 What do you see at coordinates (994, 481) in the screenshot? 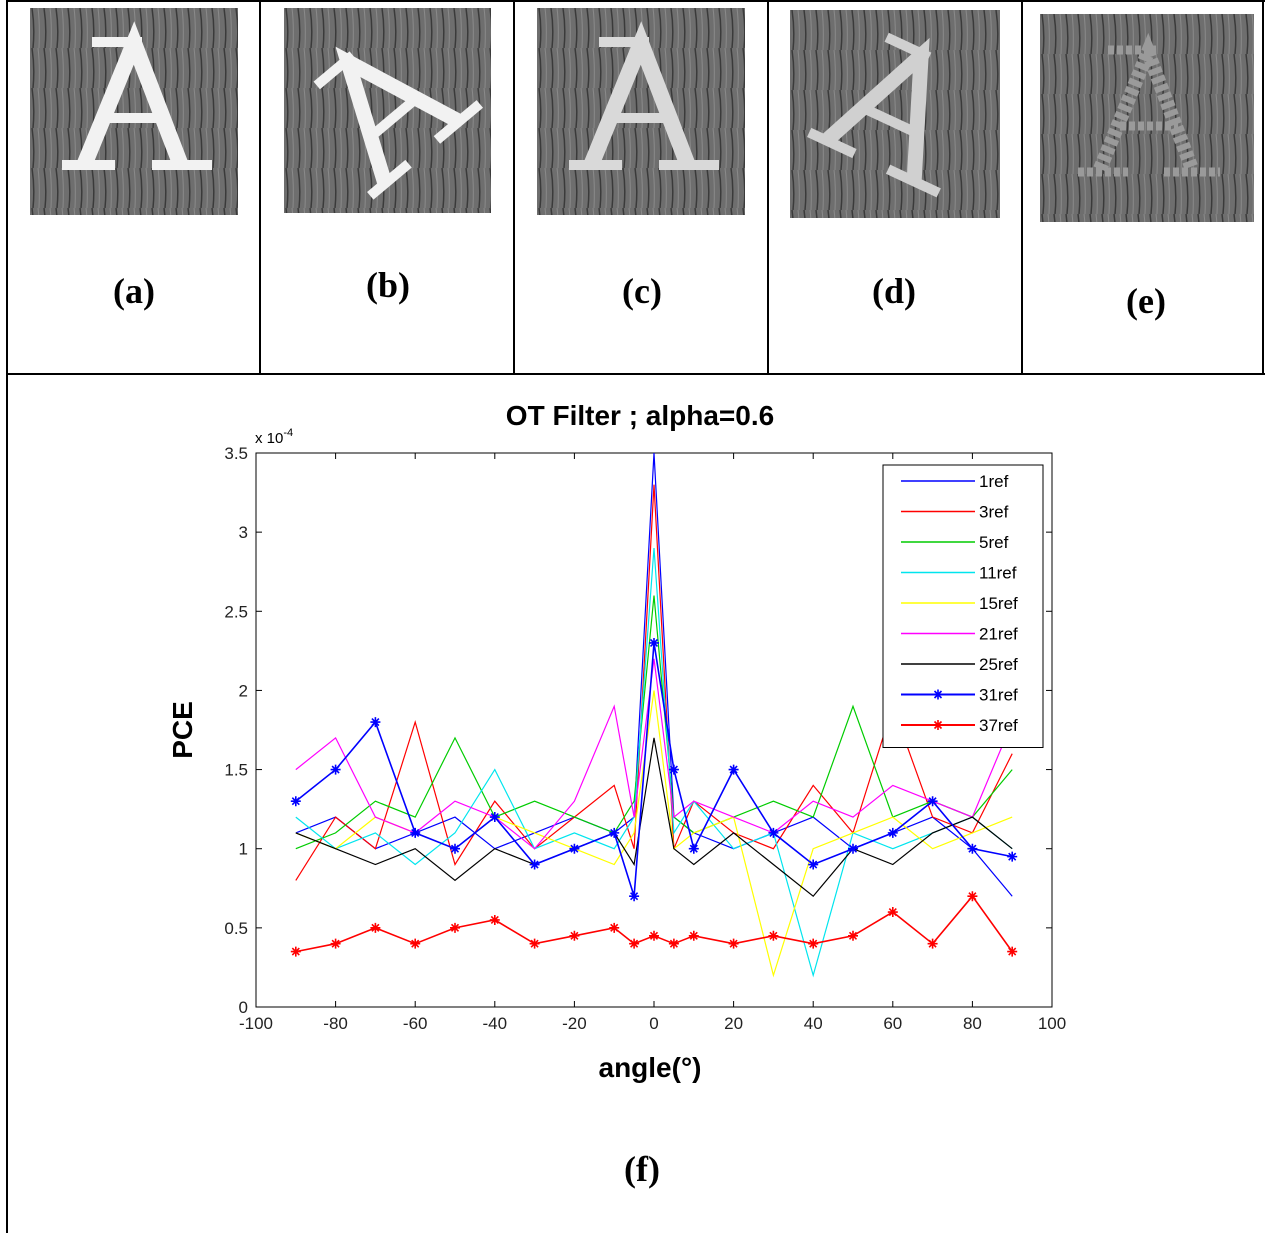
I see `legend-label: 1ref` at bounding box center [994, 481].